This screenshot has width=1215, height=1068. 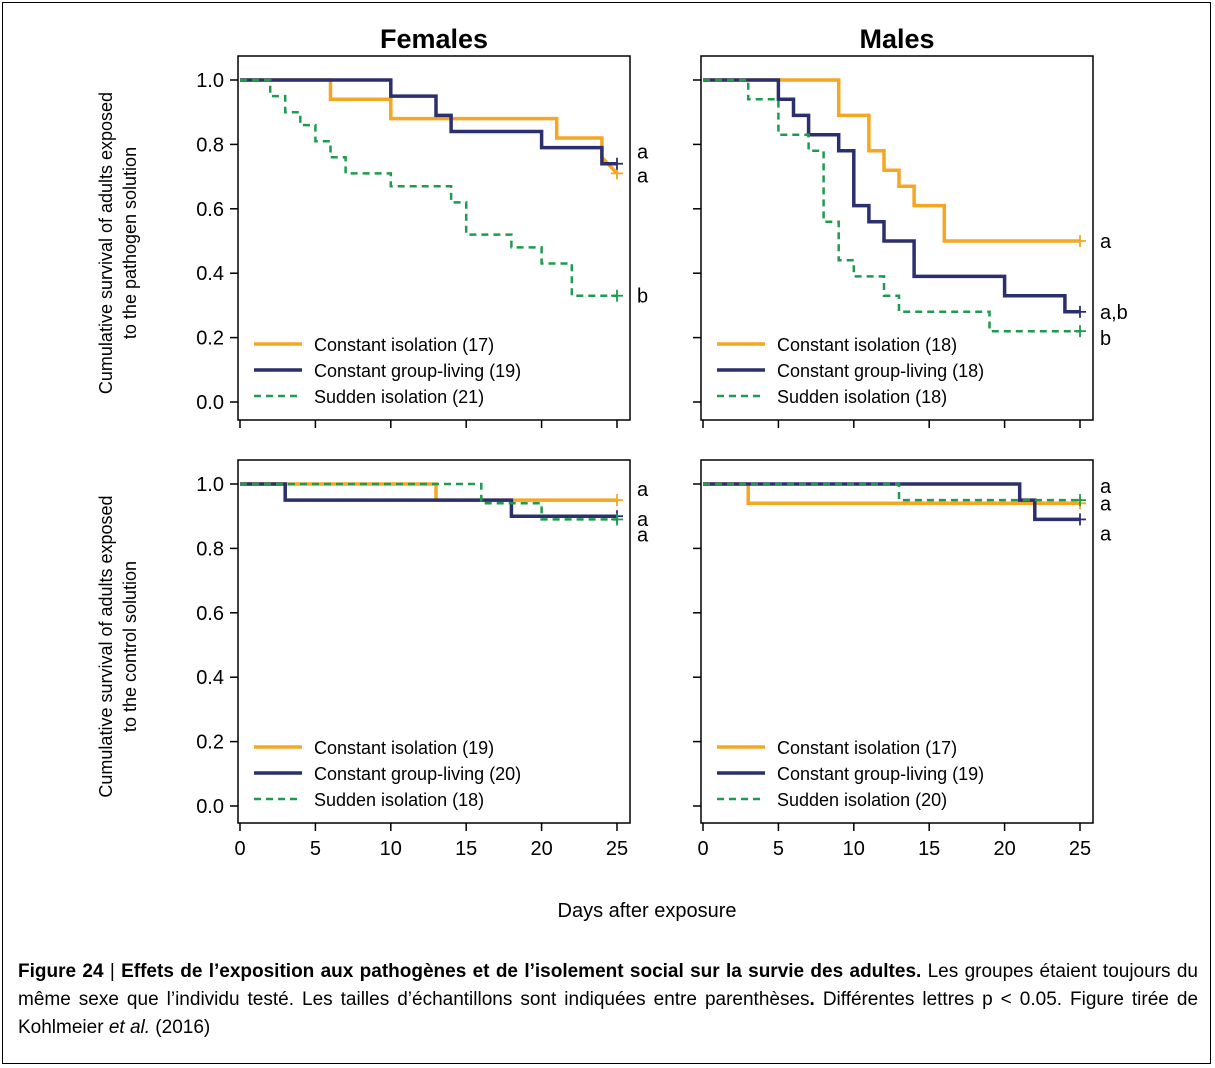 I want to click on panel-title: Females, so click(x=434, y=39).